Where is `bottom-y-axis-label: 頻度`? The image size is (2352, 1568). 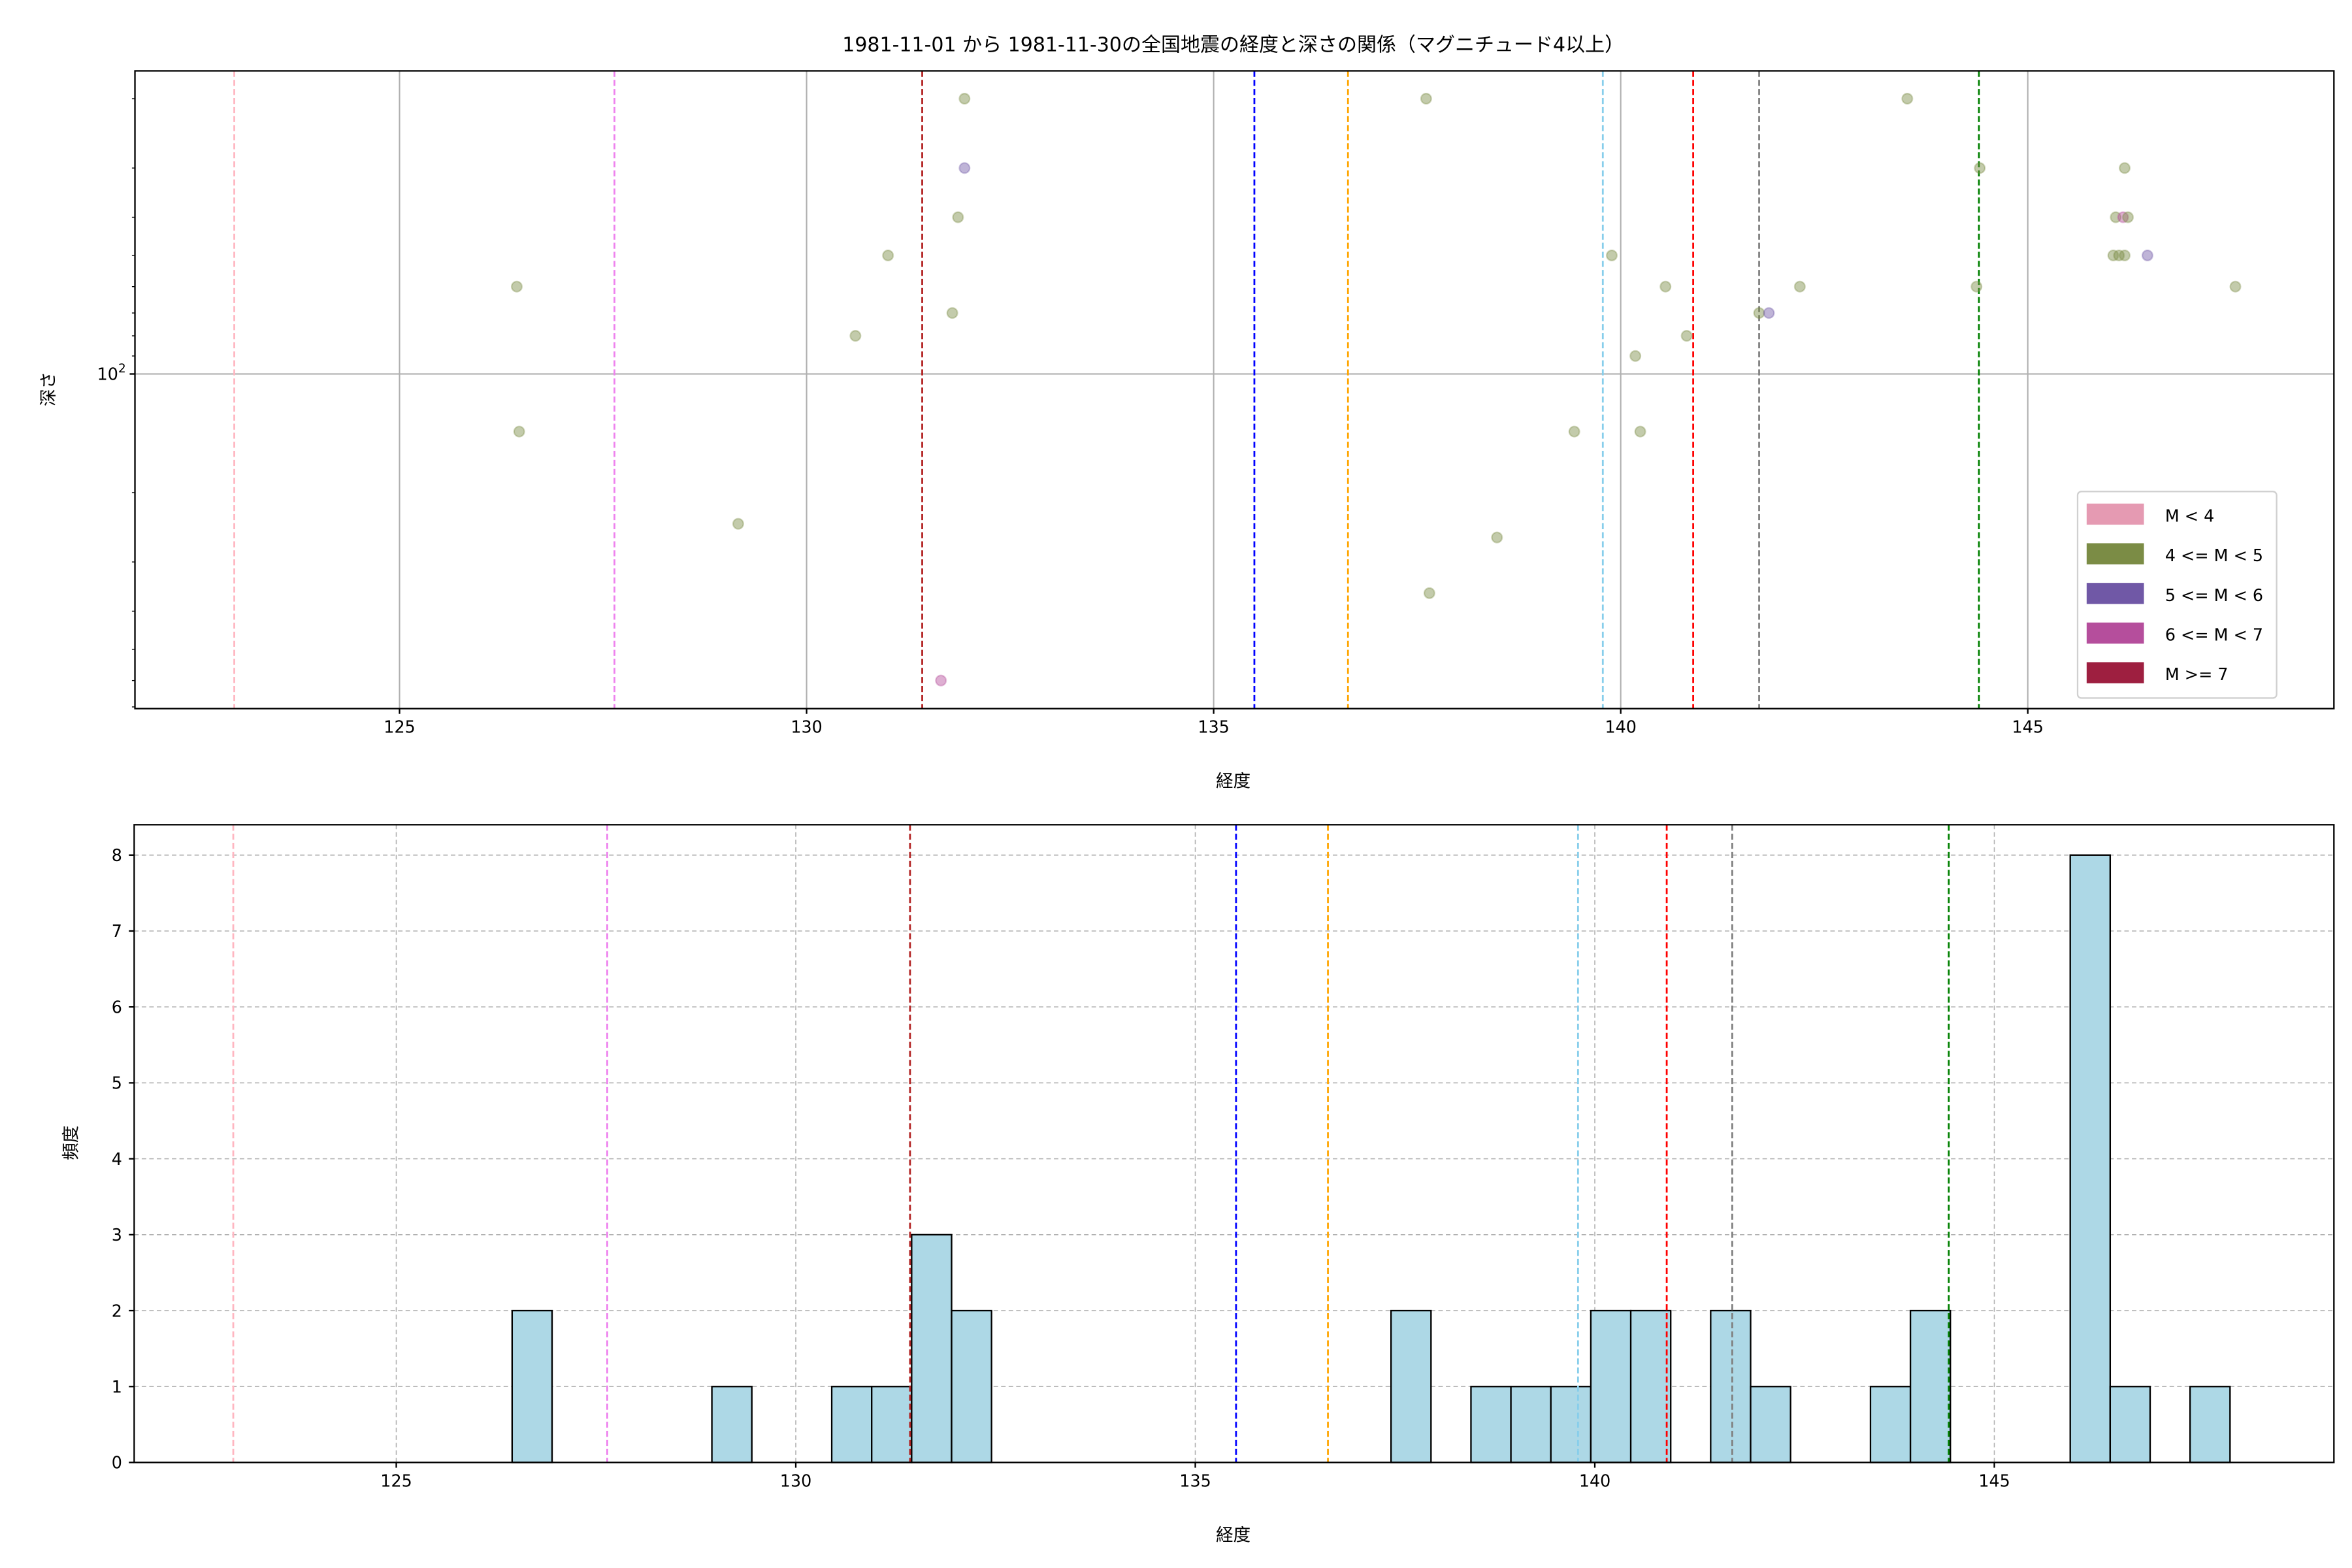 bottom-y-axis-label: 頻度 is located at coordinates (71, 1143).